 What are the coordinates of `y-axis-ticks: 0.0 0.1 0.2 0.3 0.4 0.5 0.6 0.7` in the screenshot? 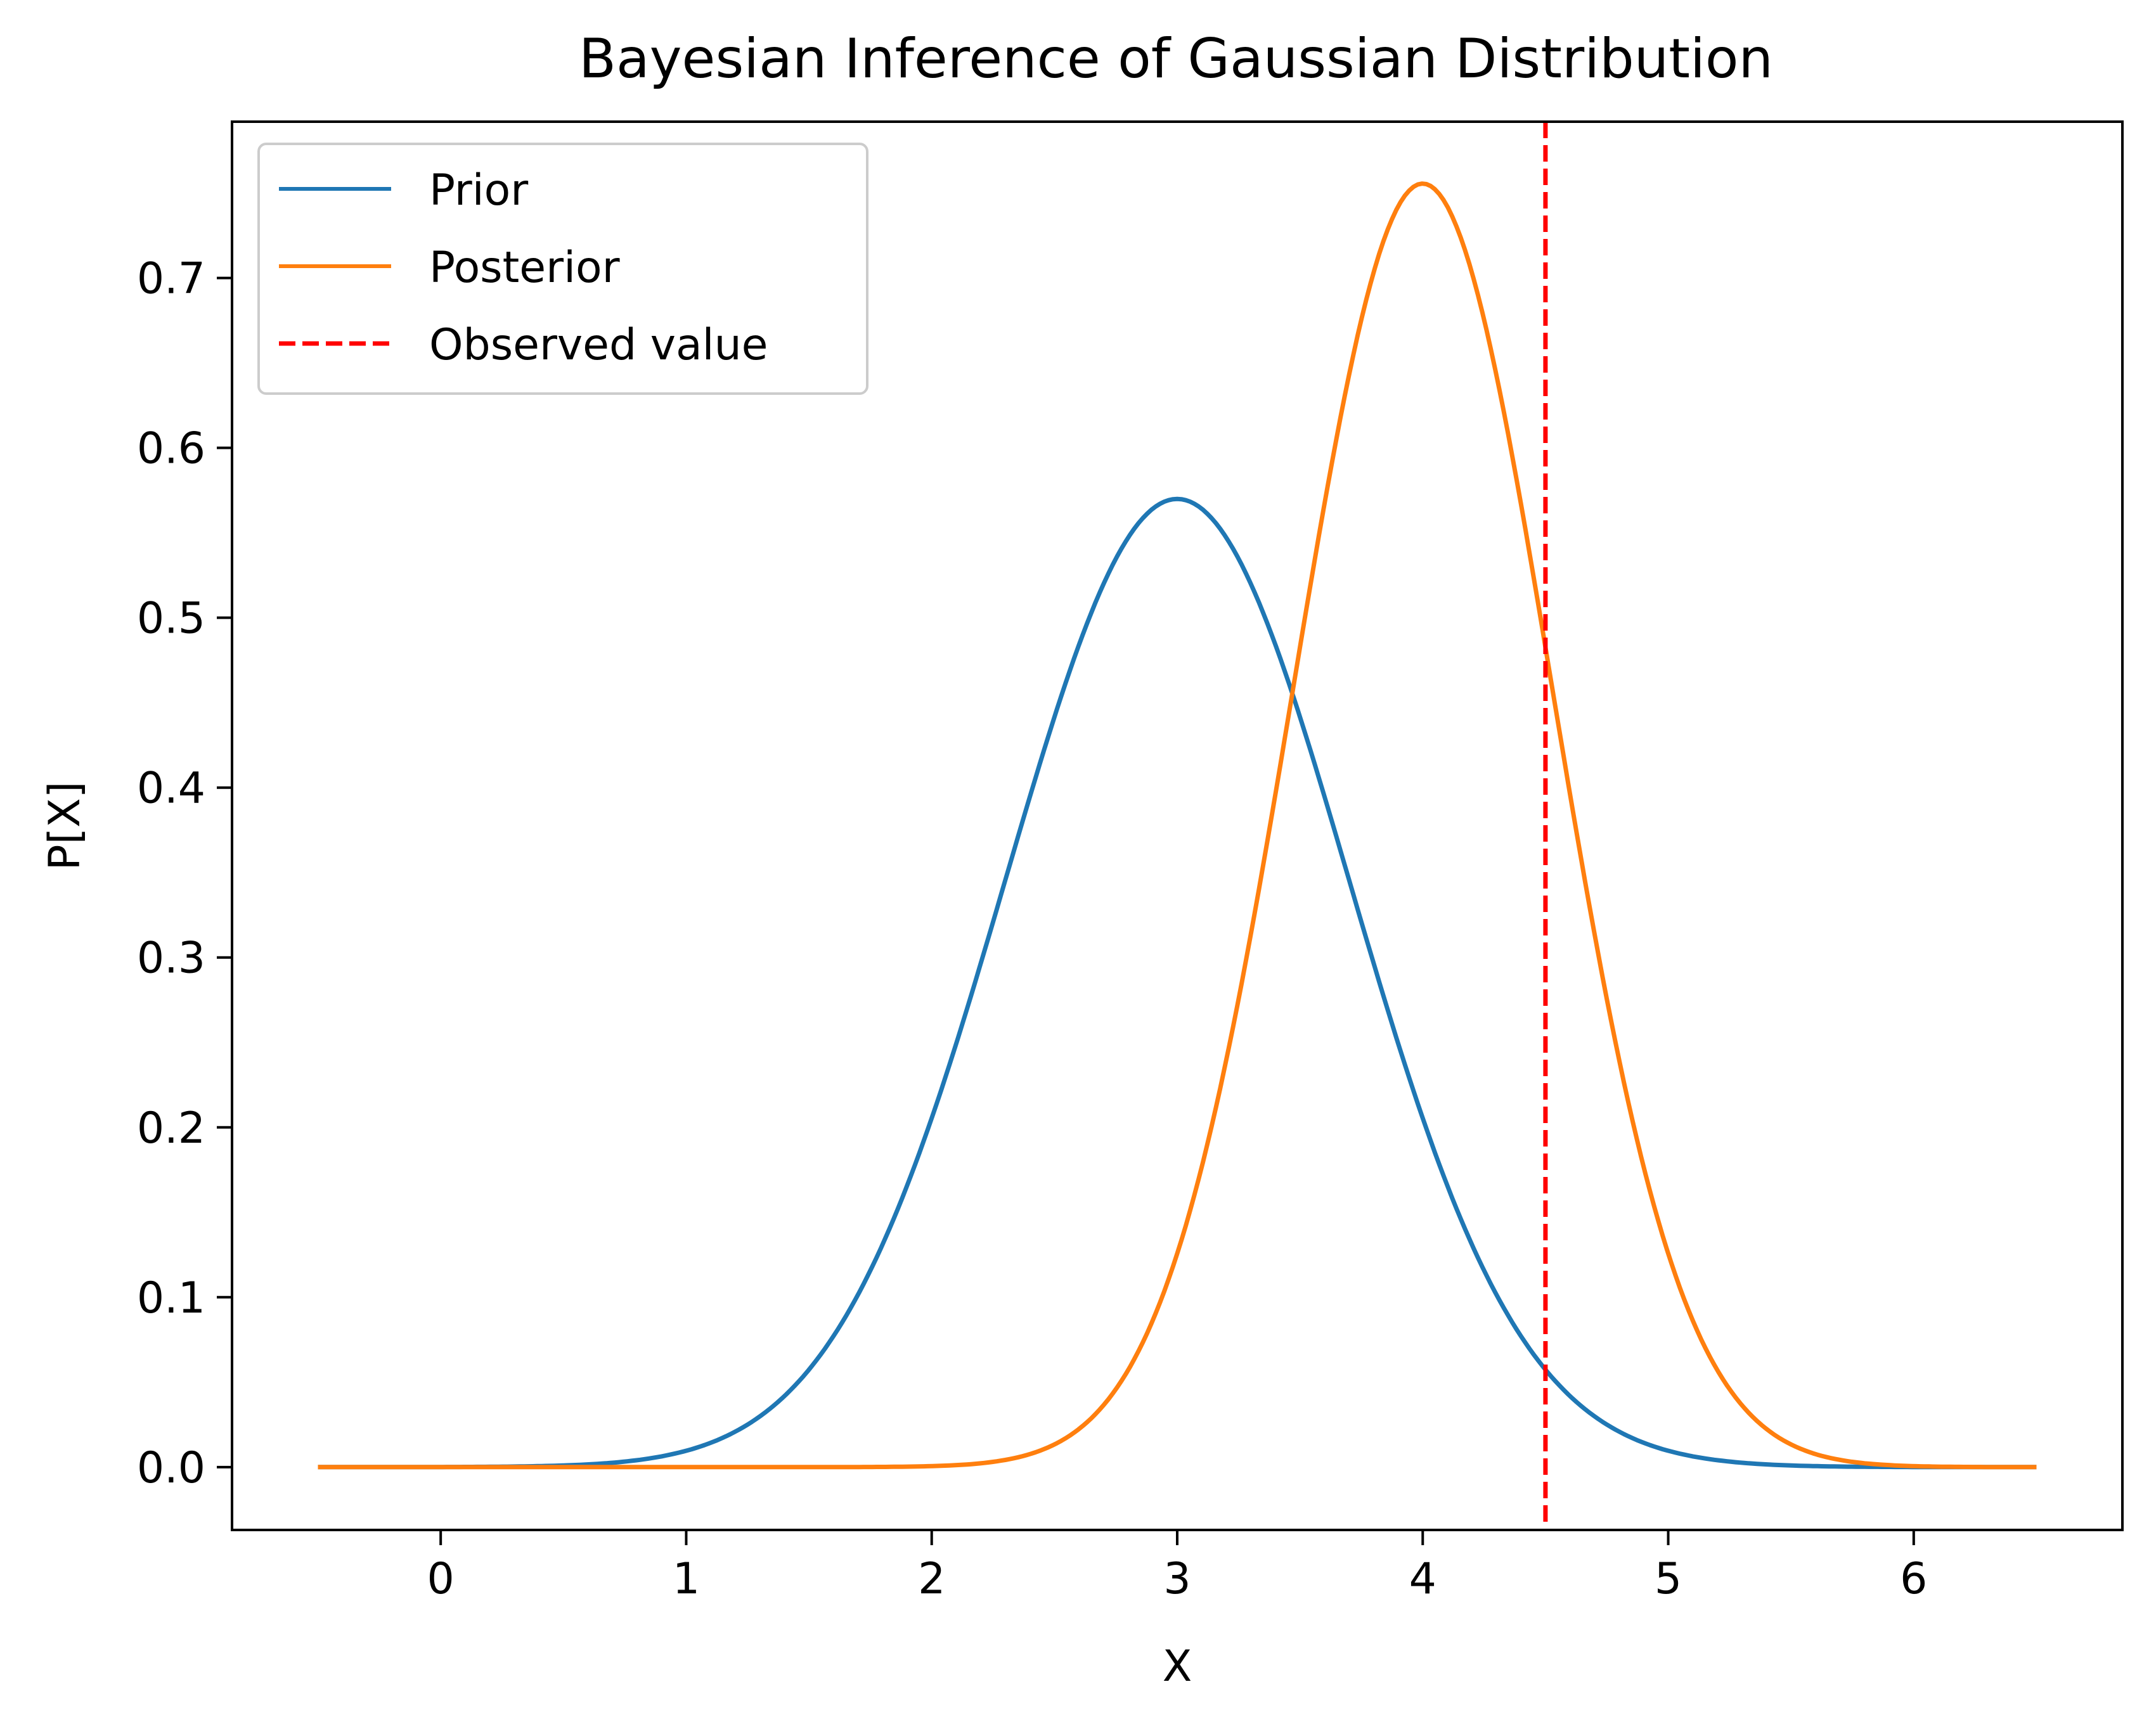 It's located at (184, 873).